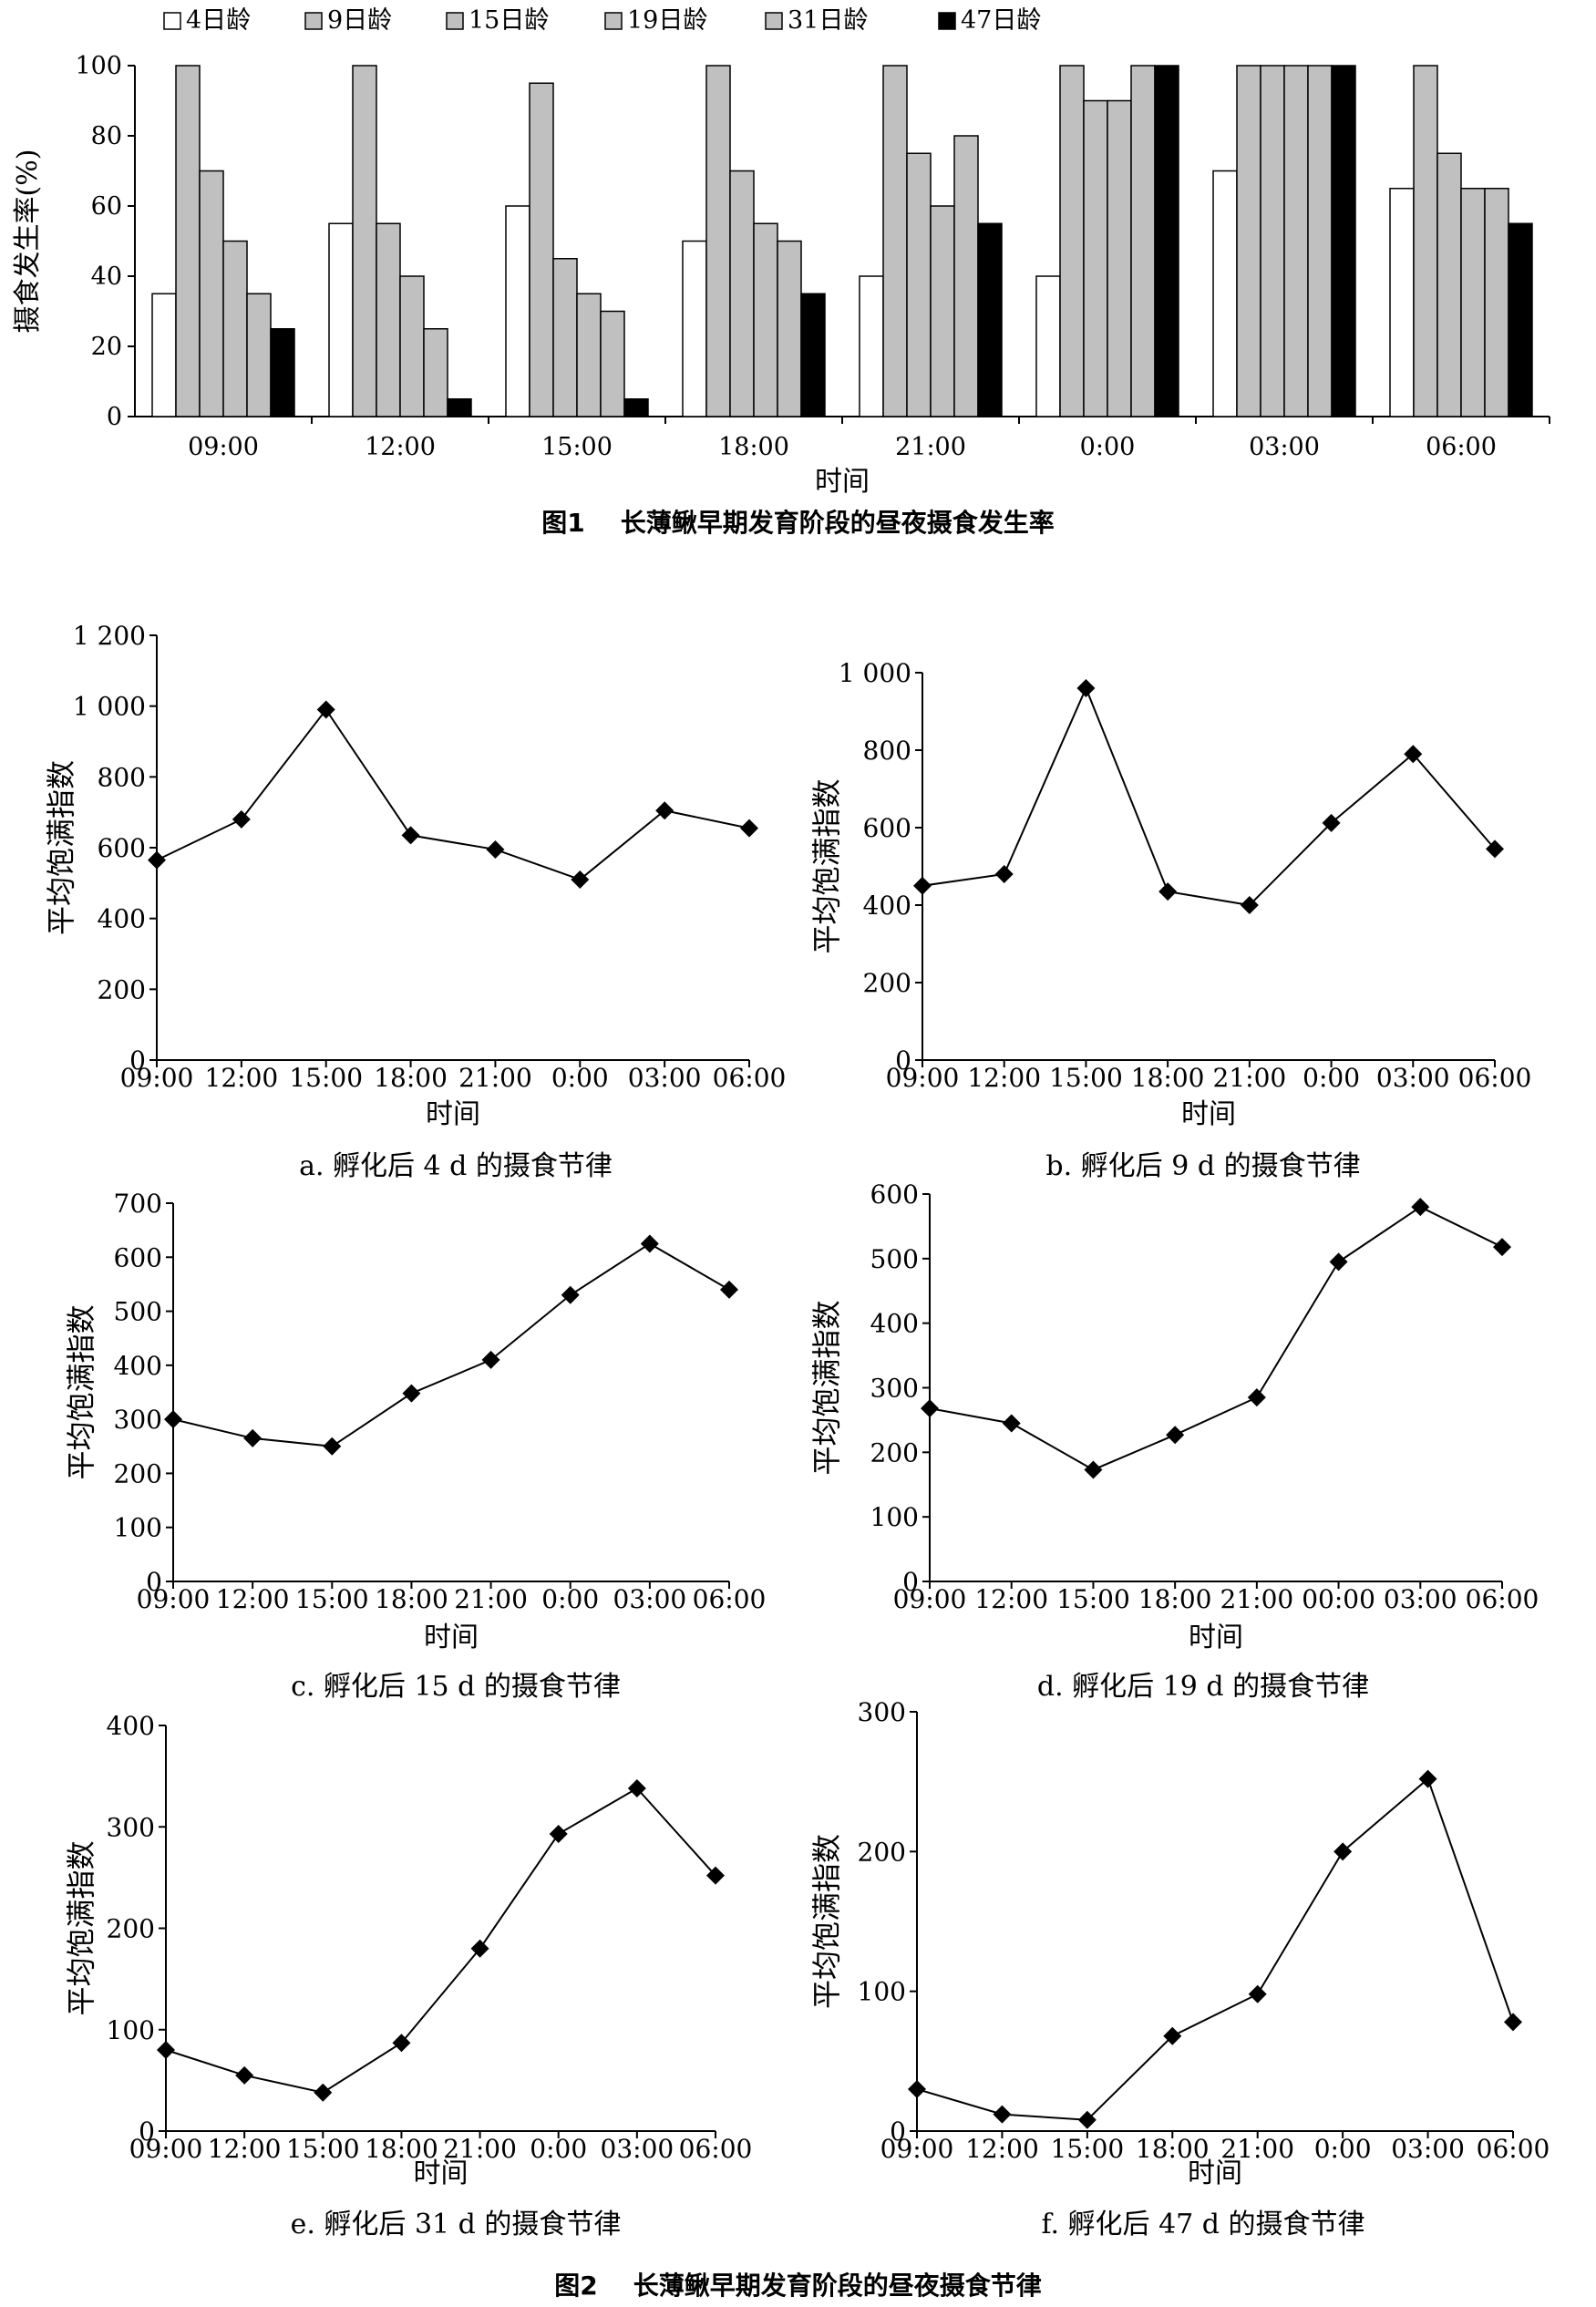 This screenshot has width=1596, height=2307. I want to click on bar-47日龄-03:00, so click(1343, 241).